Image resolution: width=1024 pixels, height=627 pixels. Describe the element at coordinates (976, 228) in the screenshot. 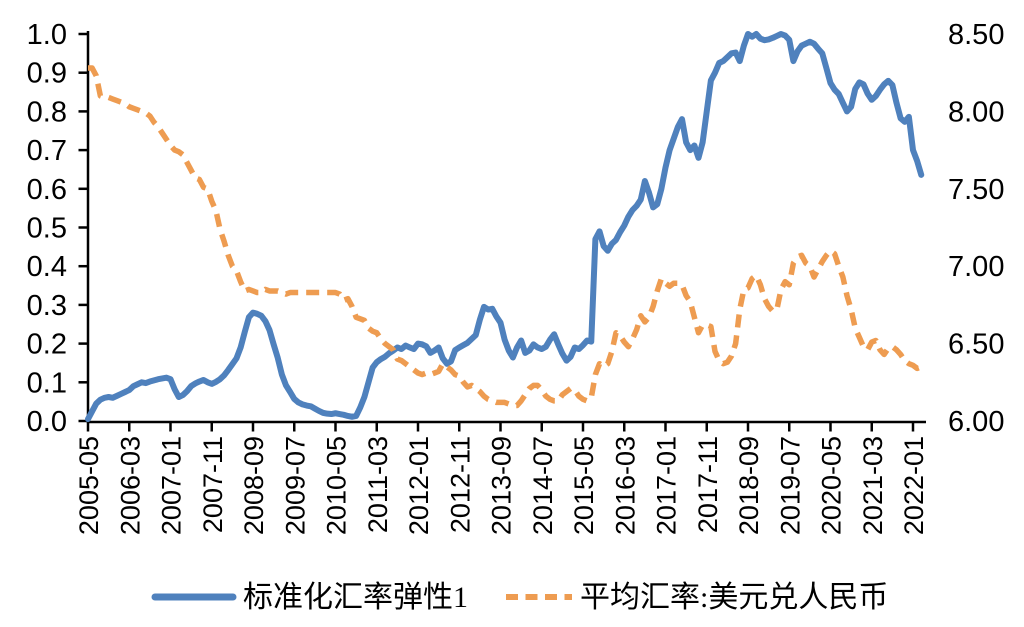

I see `right-axis-labels: 6.00 6.50 7.00 7.50 8.00 8.50` at that location.